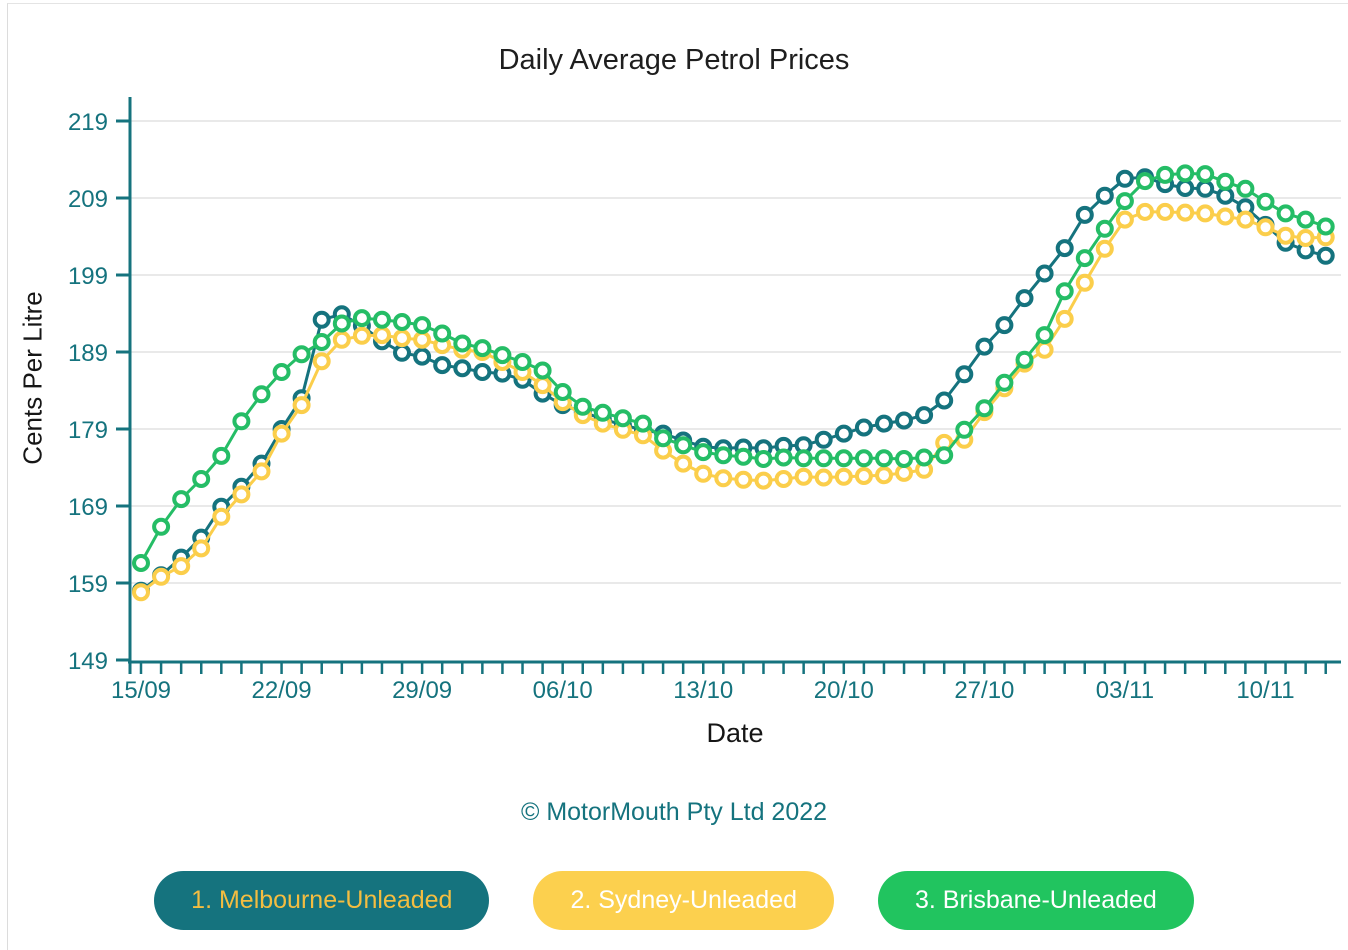  I want to click on legend-item-sydney: 2. Sydney-Unleaded, so click(683, 900).